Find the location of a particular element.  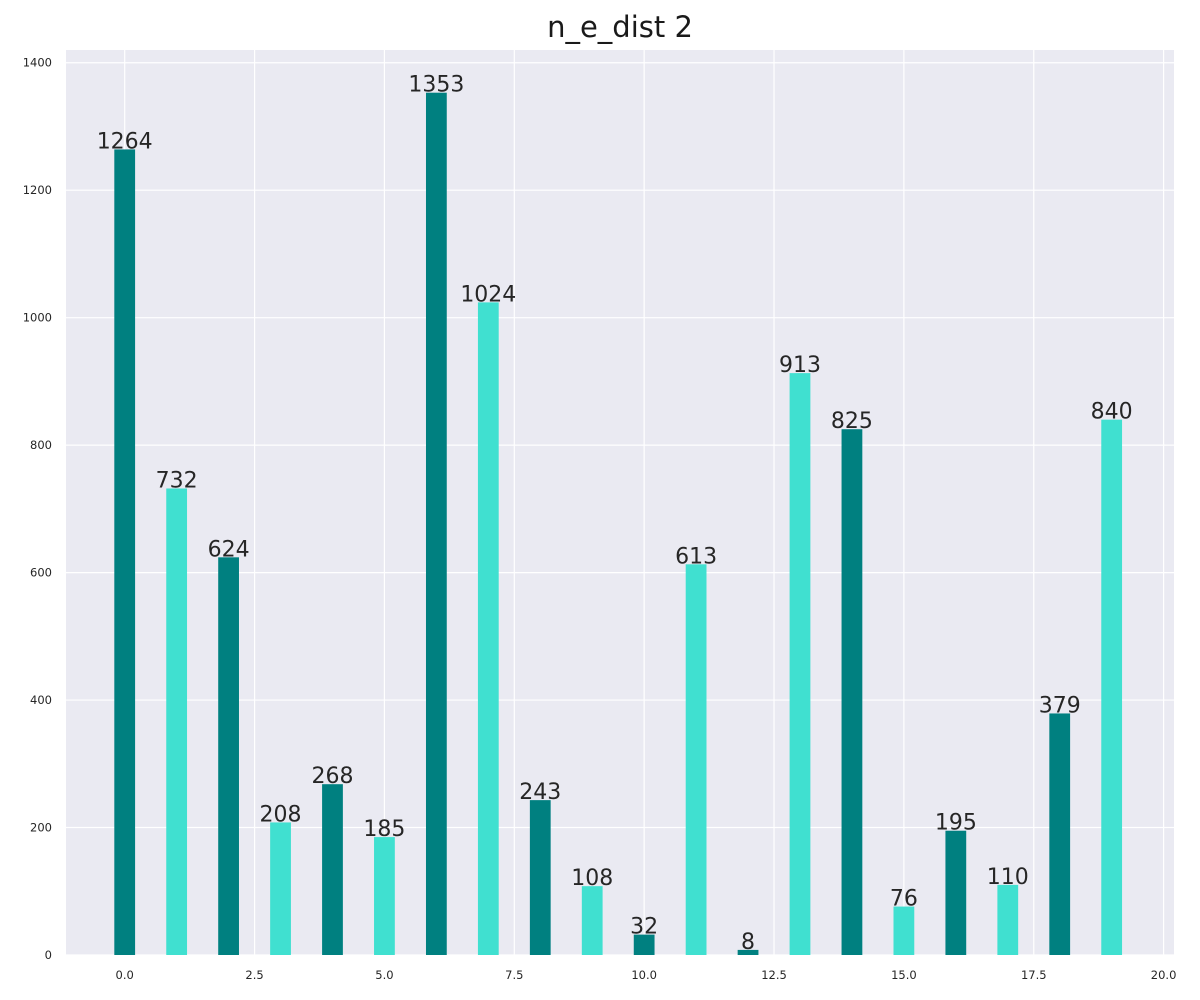

x-tick-label: 10.0 is located at coordinates (644, 975).